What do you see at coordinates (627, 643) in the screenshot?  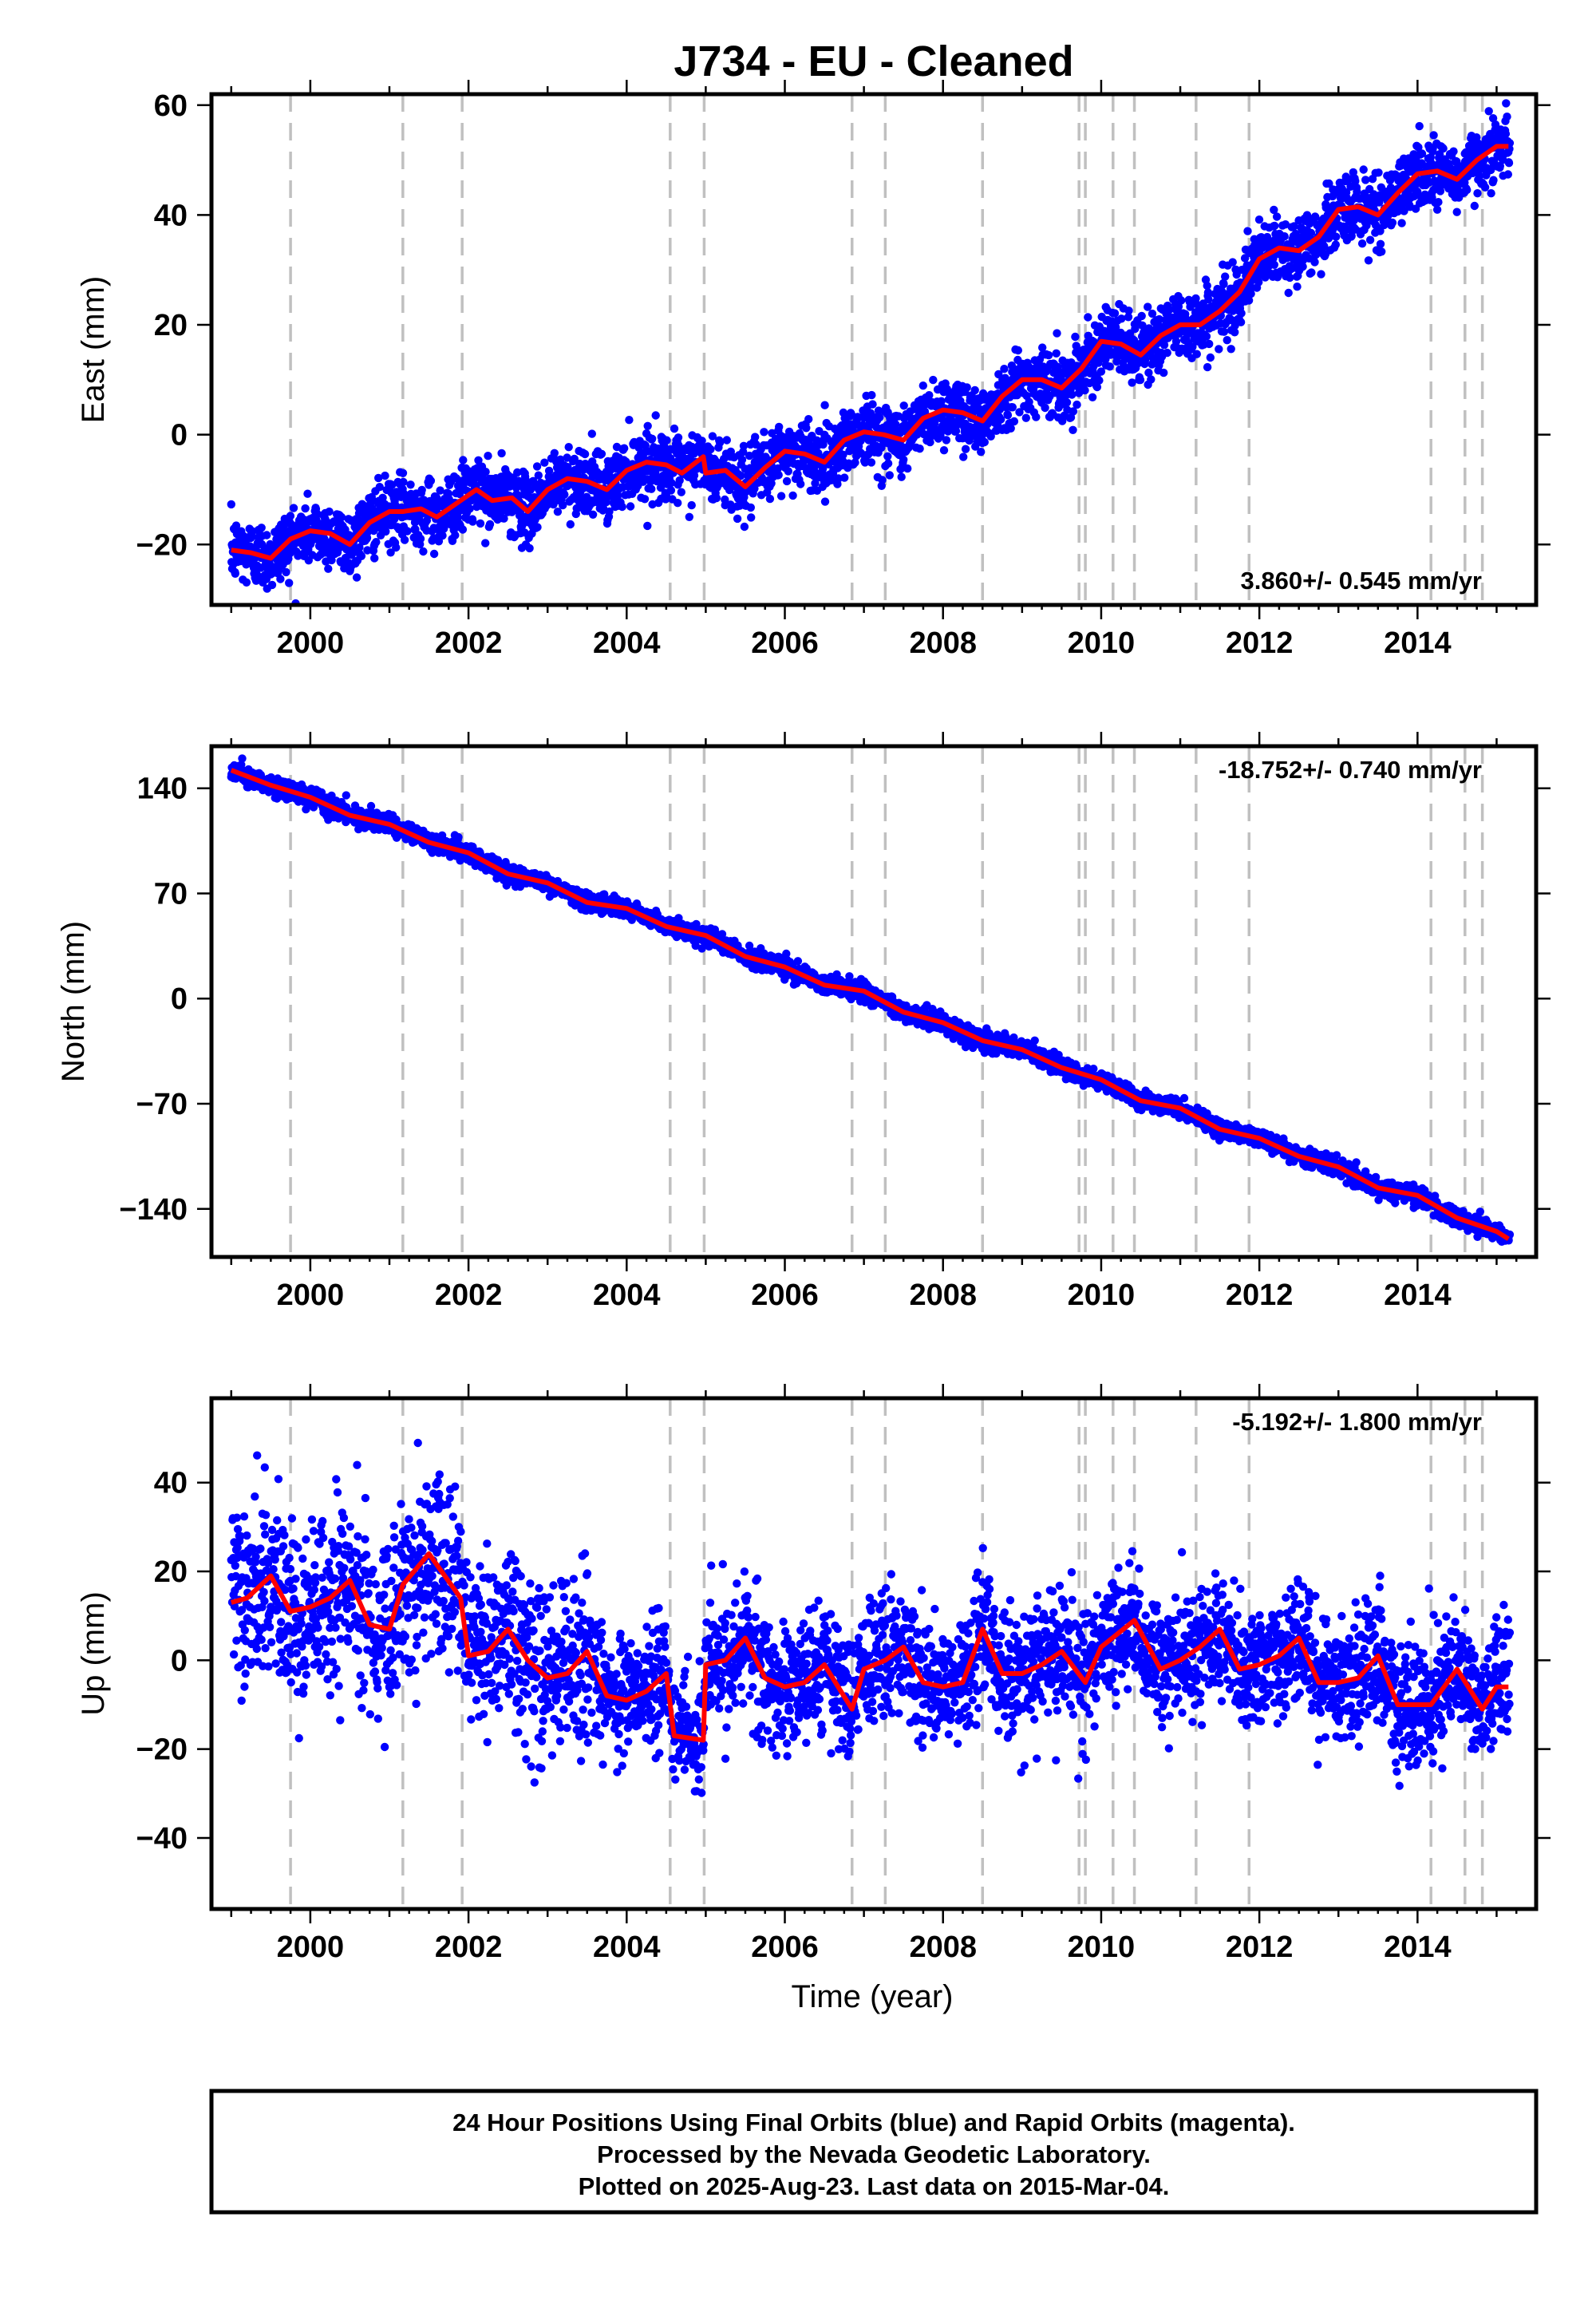 I see `x-tick-label: 2004` at bounding box center [627, 643].